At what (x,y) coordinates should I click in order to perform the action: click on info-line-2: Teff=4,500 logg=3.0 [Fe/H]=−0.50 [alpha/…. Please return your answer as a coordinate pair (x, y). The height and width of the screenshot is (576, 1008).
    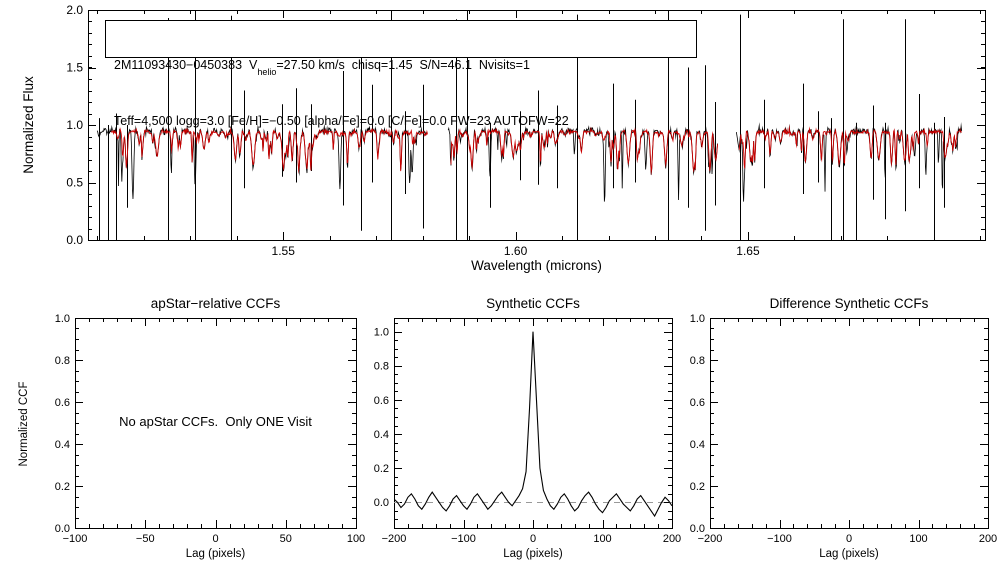
    Looking at the image, I should click on (341, 120).